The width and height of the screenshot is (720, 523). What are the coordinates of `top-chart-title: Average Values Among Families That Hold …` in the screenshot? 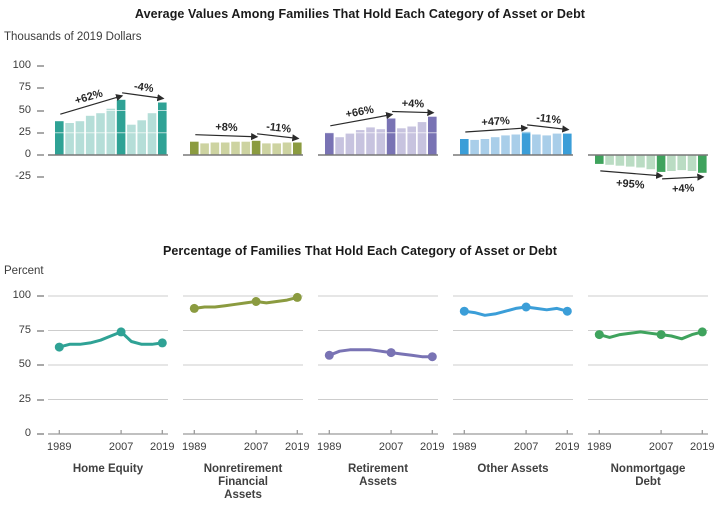 It's located at (360, 14).